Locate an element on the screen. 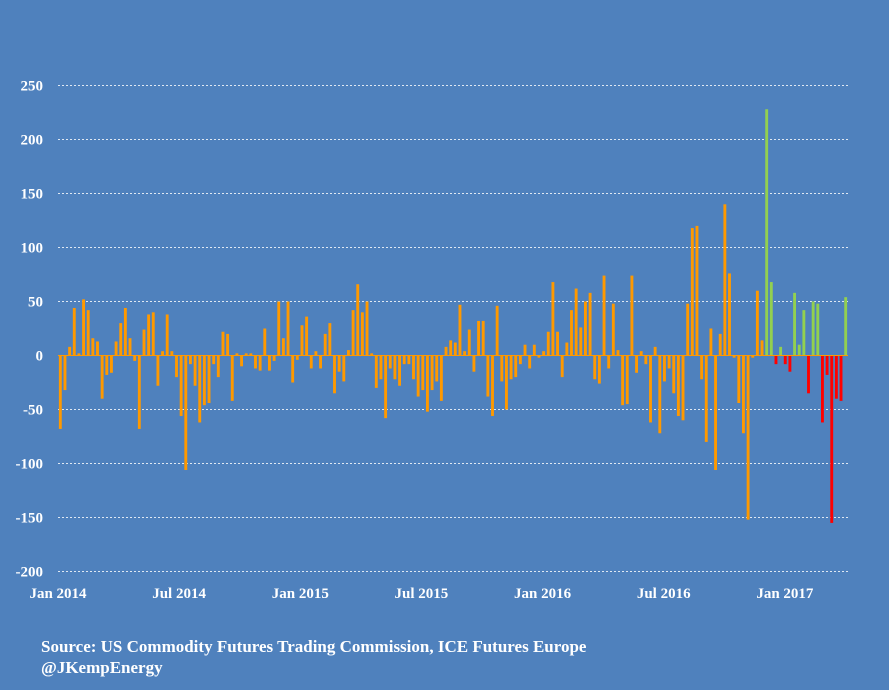  x-tick-label: Jan 2014 is located at coordinates (58, 594).